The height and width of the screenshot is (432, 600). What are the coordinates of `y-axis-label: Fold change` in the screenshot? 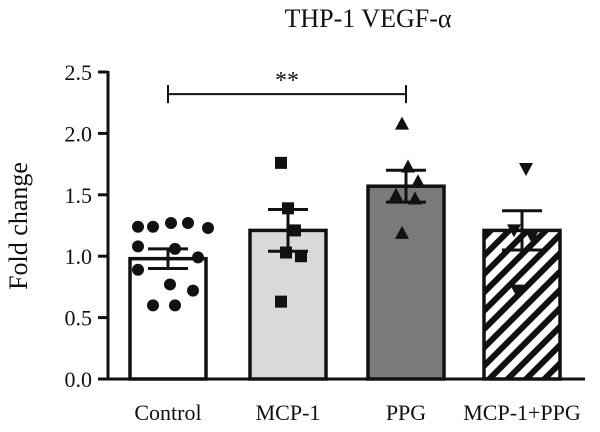 It's located at (18, 226).